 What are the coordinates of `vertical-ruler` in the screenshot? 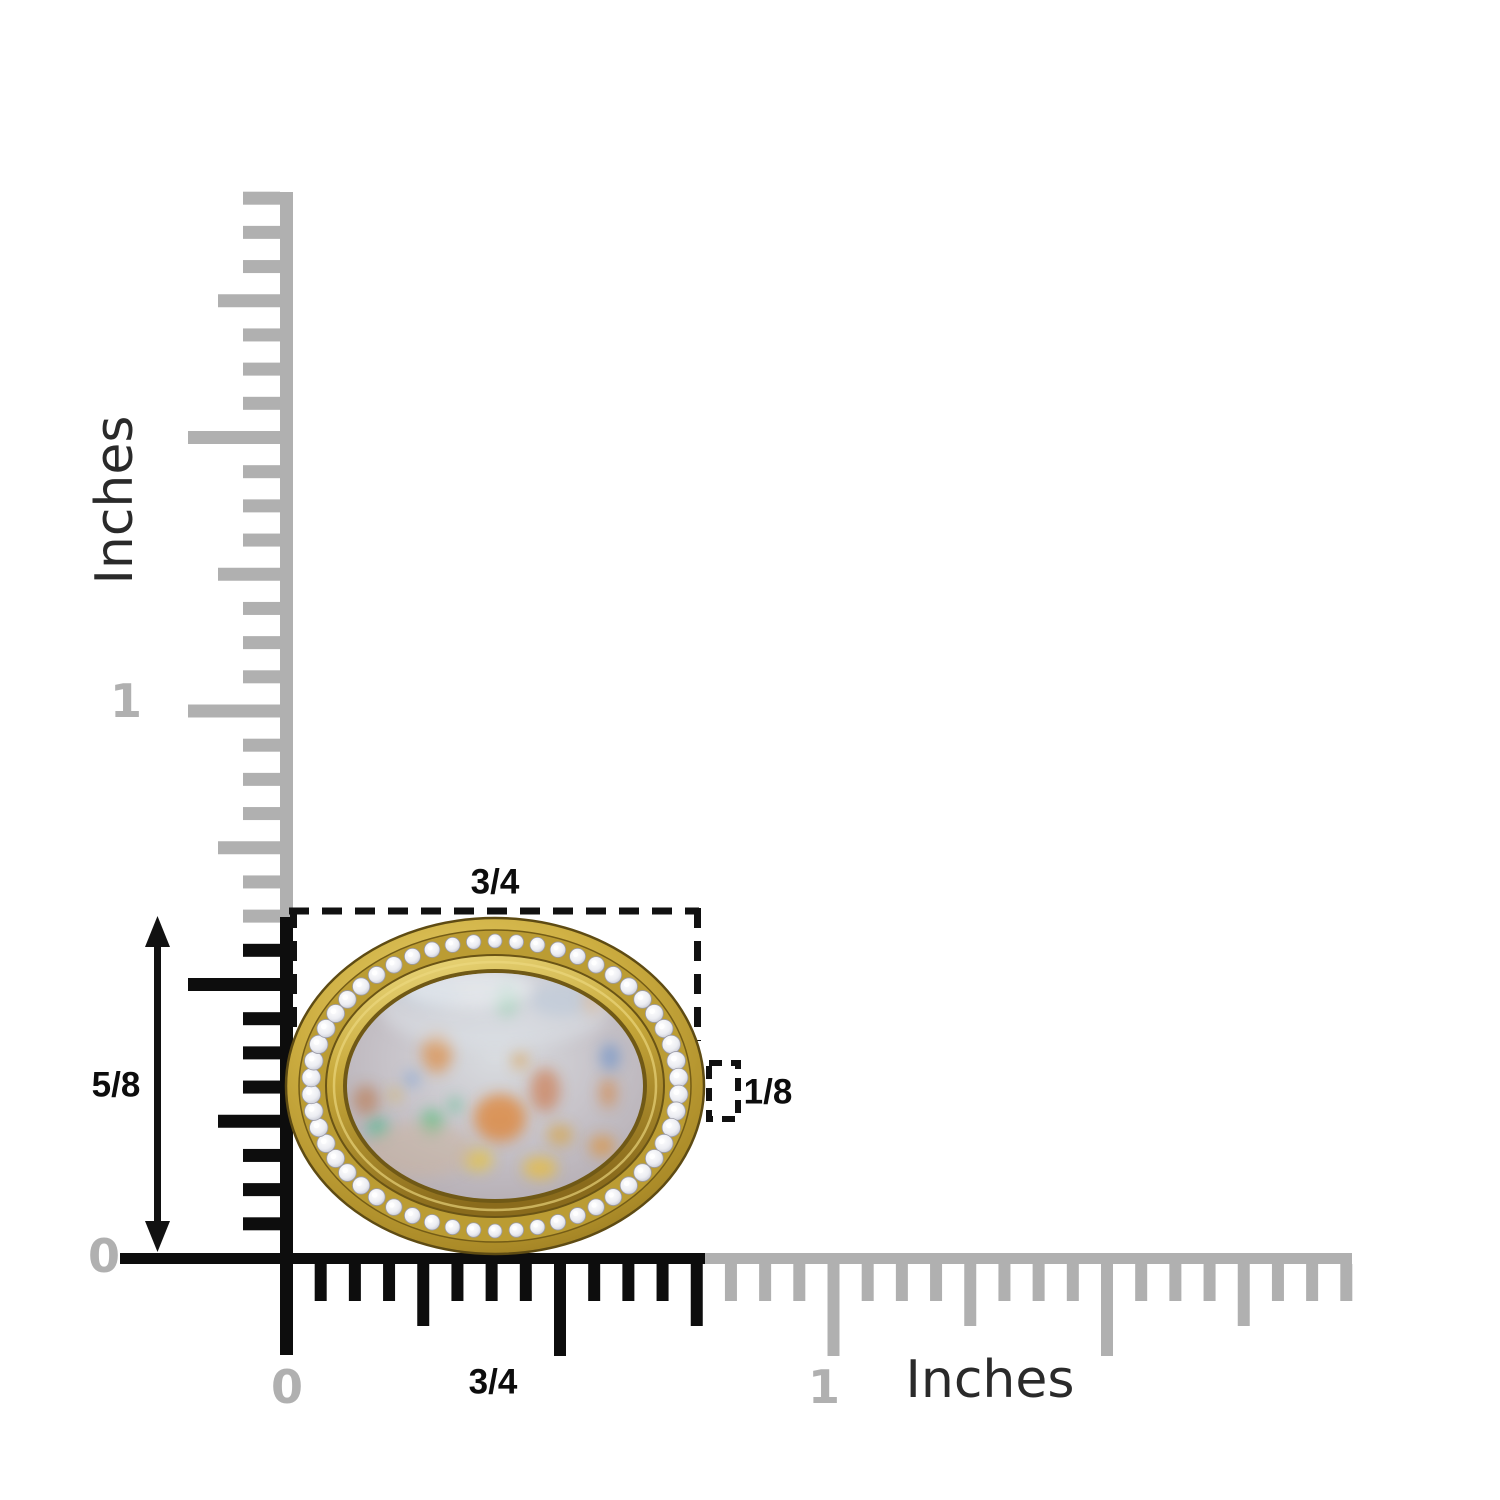 It's located at (240, 773).